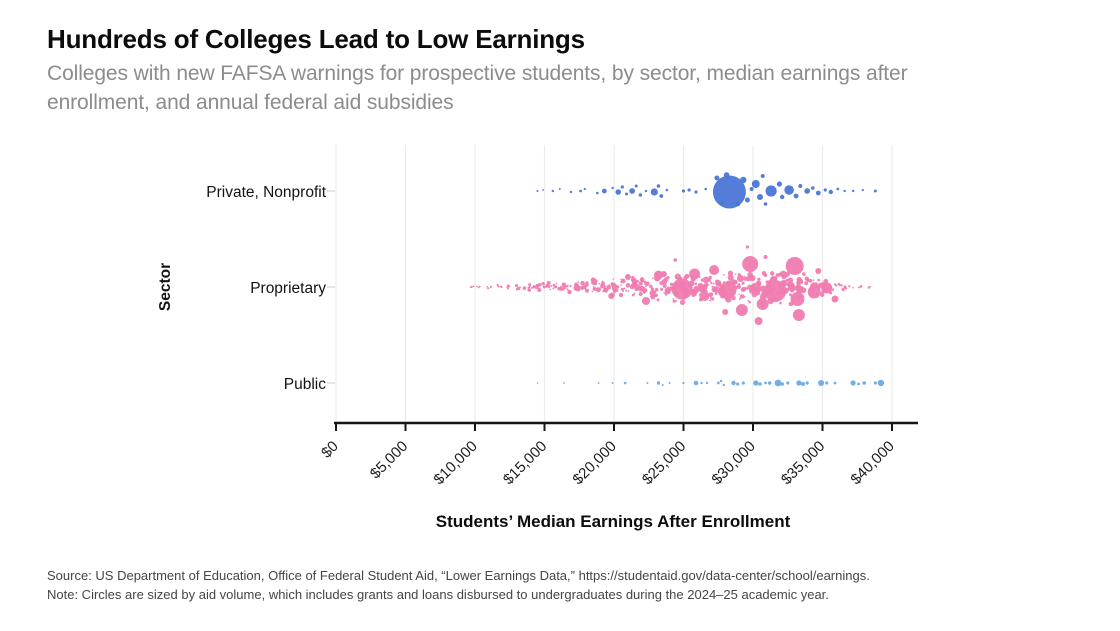 This screenshot has width=1120, height=631. What do you see at coordinates (664, 463) in the screenshot?
I see `x-tick-label: $25,000` at bounding box center [664, 463].